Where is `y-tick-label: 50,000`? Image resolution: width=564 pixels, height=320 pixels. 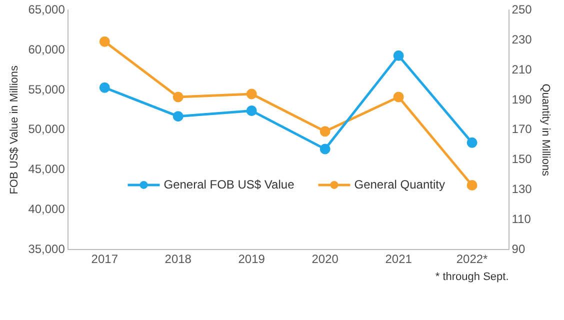
y-tick-label: 50,000 is located at coordinates (47, 129).